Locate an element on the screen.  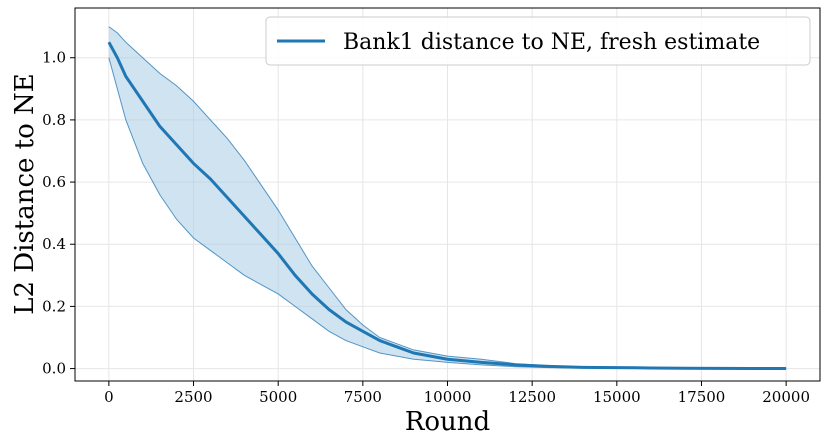
x-tick-label: 12500 is located at coordinates (532, 397).